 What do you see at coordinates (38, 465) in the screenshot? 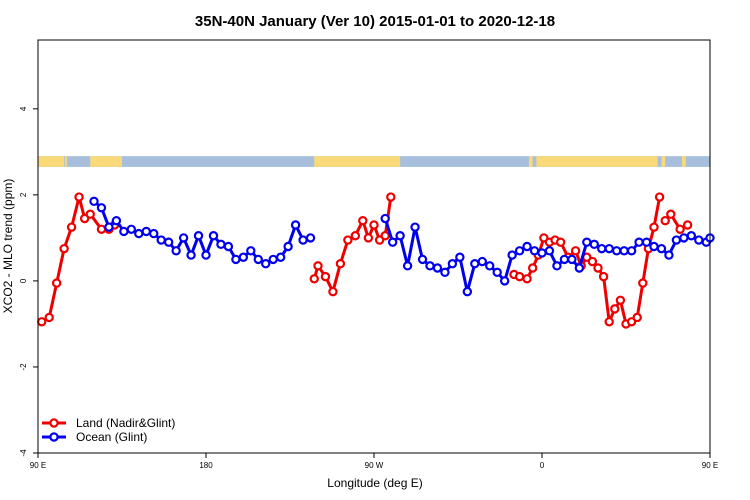
I see `x-tick-label: 90 E` at bounding box center [38, 465].